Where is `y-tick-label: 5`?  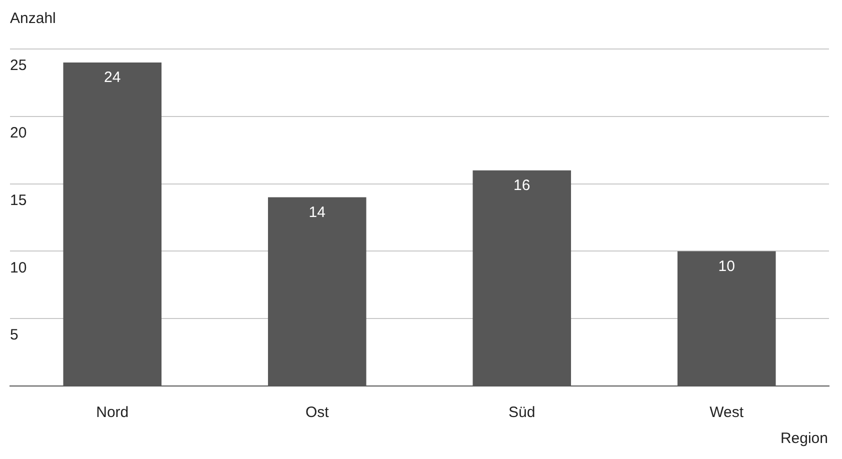
y-tick-label: 5 is located at coordinates (14, 335).